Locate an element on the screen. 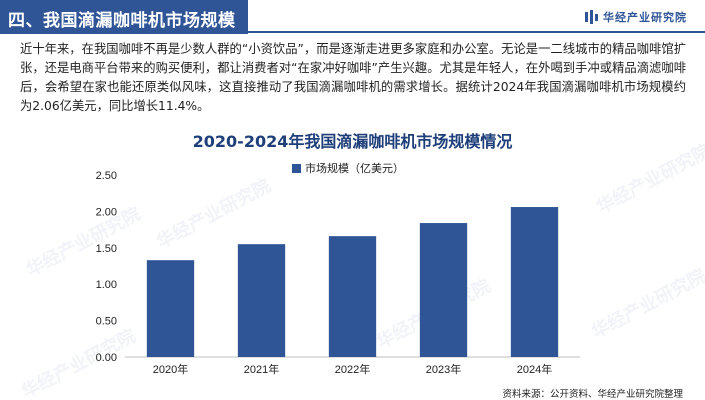  section-title-bar: 四、我国滴漏咖啡机市场规模 is located at coordinates (124, 17).